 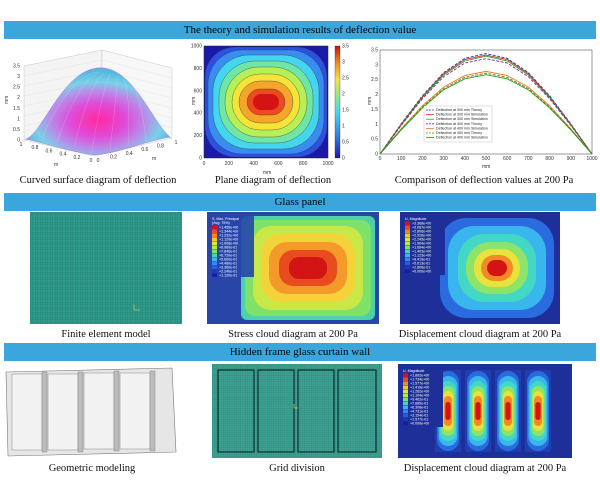 I want to click on legend-value: +2.526e+00, so click(x=421, y=236).